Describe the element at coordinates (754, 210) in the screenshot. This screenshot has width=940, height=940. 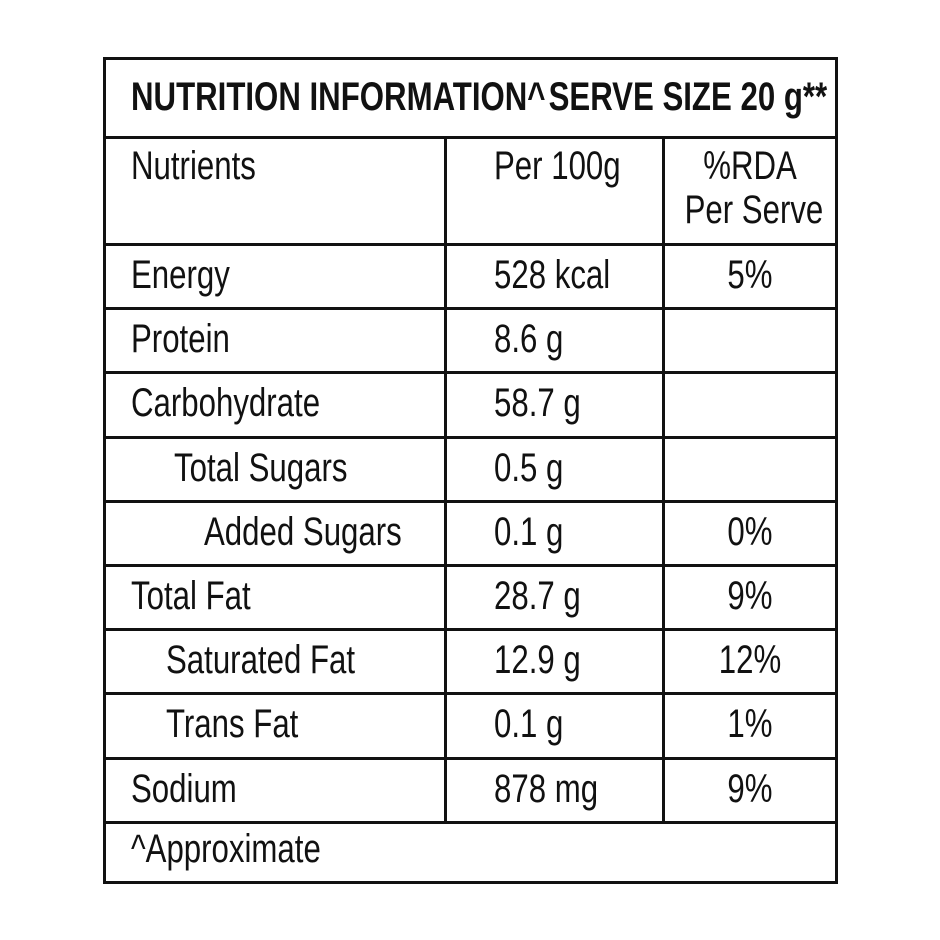
I see `column-rda-line2: Per Serve` at that location.